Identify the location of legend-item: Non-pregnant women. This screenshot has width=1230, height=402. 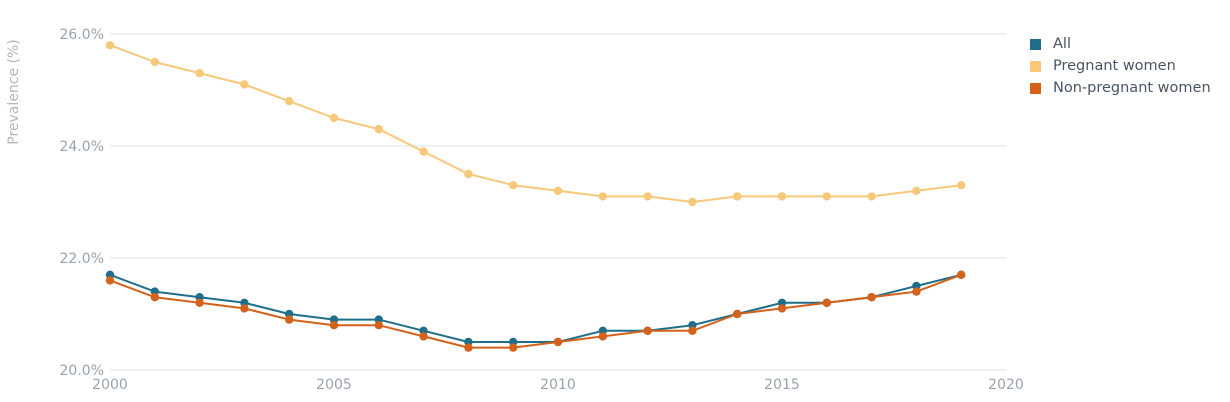
(1120, 88).